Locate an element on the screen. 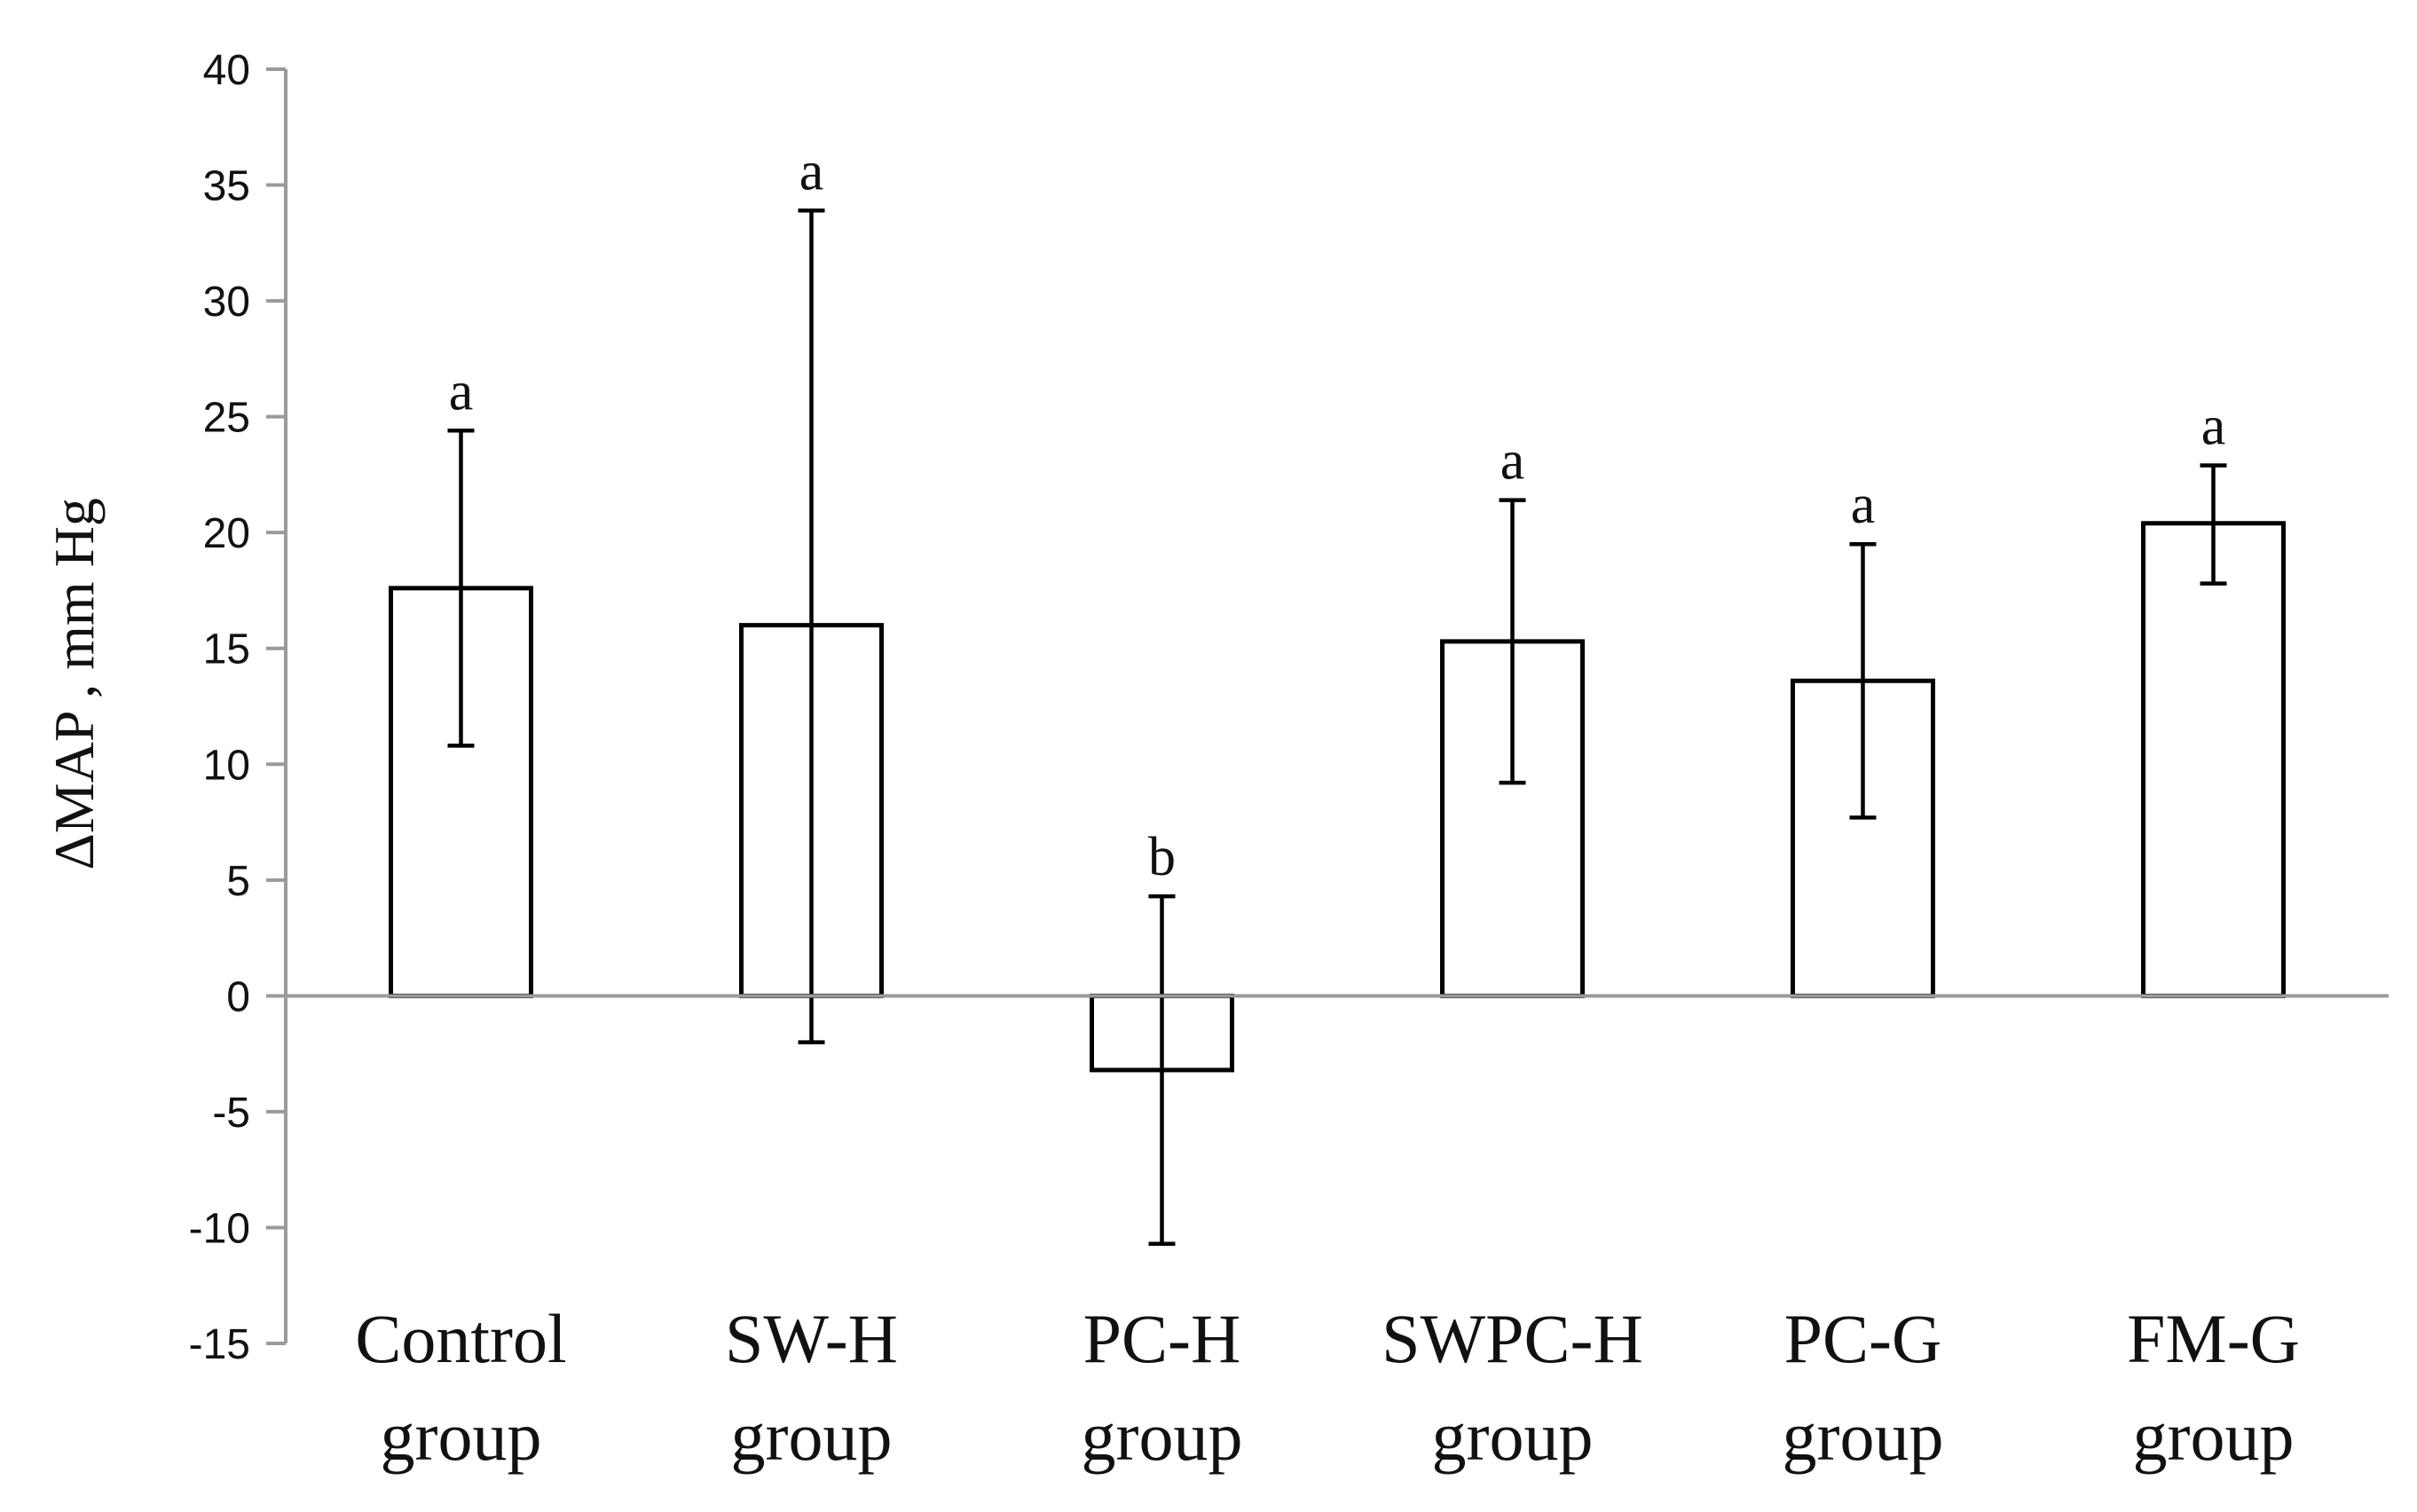 The height and width of the screenshot is (1512, 2417). y-tick-label: 10 is located at coordinates (226, 765).